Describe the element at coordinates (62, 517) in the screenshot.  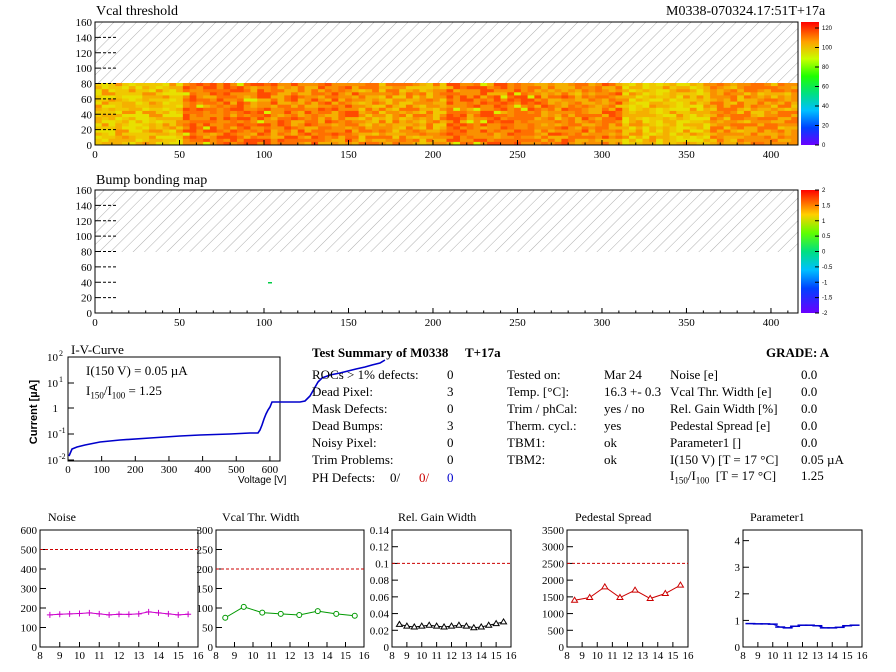
I see `chart-title: Noise` at that location.